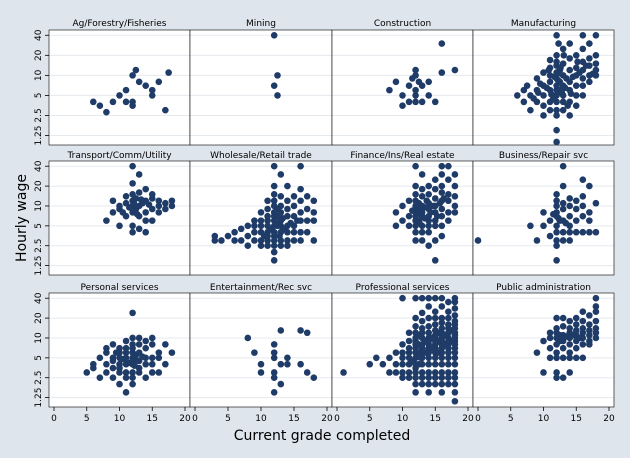 This screenshot has width=630, height=458. What do you see at coordinates (543, 156) in the screenshot?
I see `panel-title: Business/Repair svc` at bounding box center [543, 156].